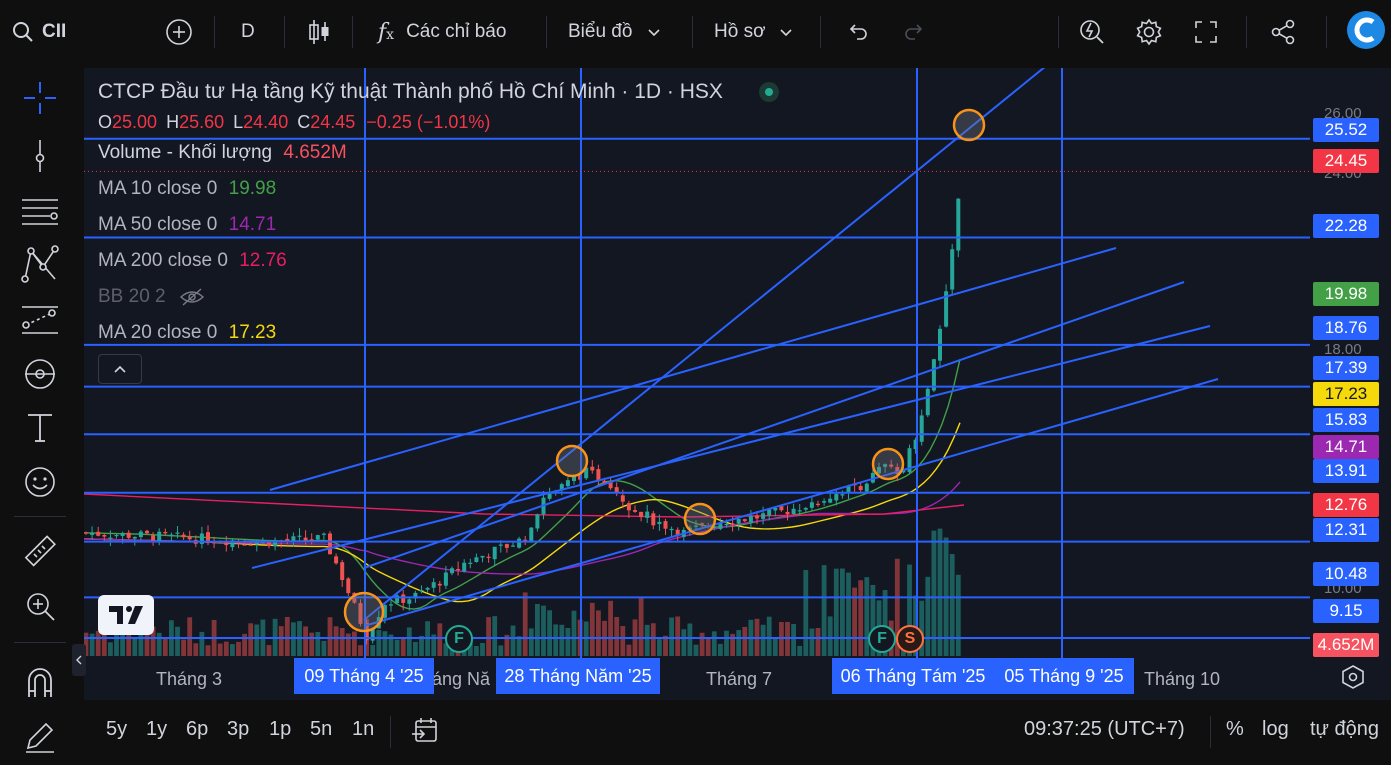 The image size is (1391, 765). Describe the element at coordinates (151, 297) in the screenshot. I see `bb-legend: BB 20 2` at that location.